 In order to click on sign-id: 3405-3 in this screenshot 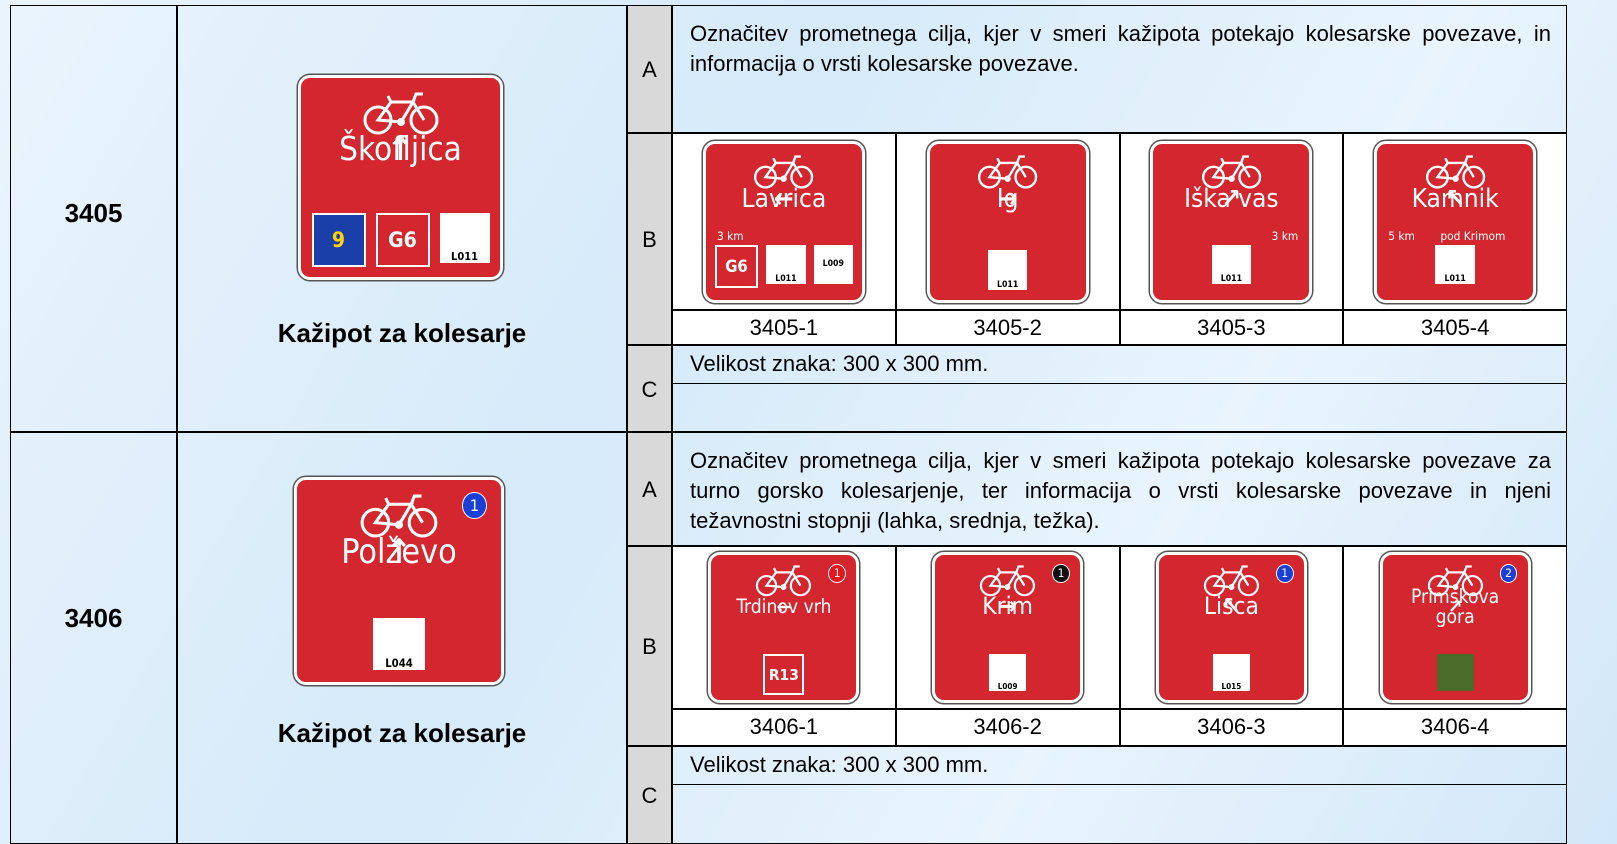, I will do `click(1231, 327)`.